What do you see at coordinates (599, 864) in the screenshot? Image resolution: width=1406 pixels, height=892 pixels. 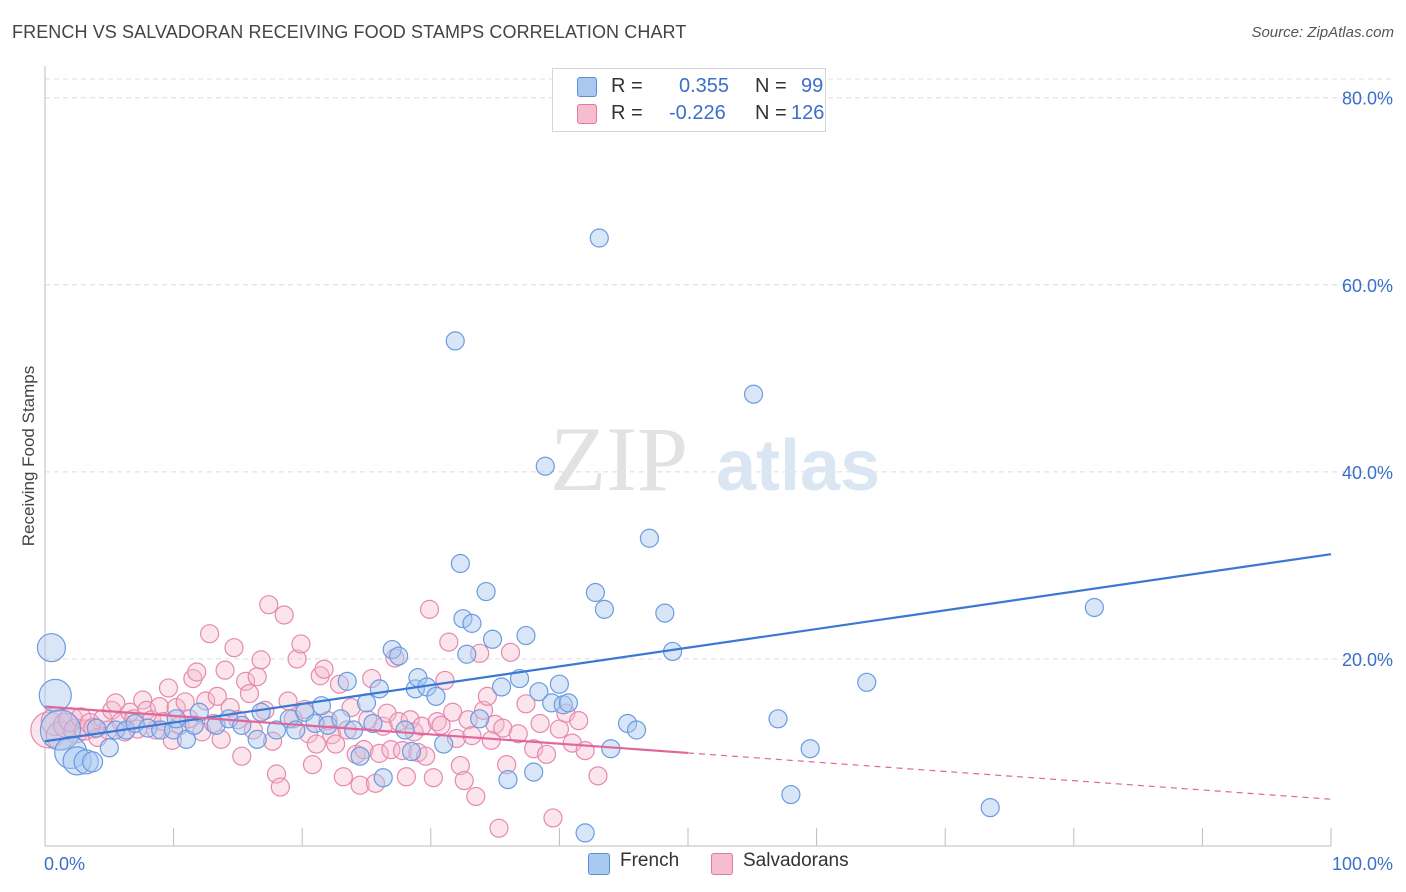 I see `bottom-legend-swatch-french` at bounding box center [599, 864].